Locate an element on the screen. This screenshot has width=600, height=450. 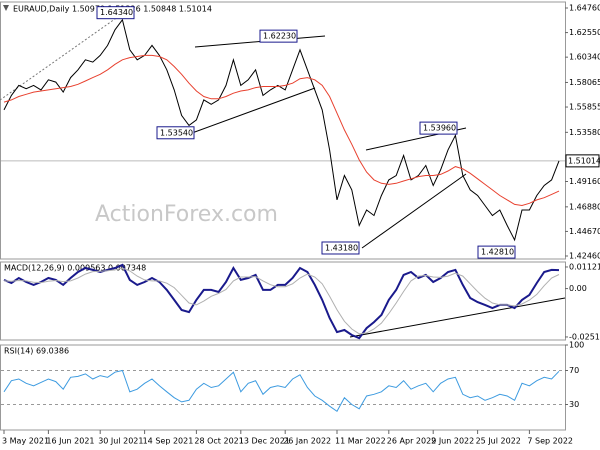
y-tick-label: -0.025119 is located at coordinates (584, 336).